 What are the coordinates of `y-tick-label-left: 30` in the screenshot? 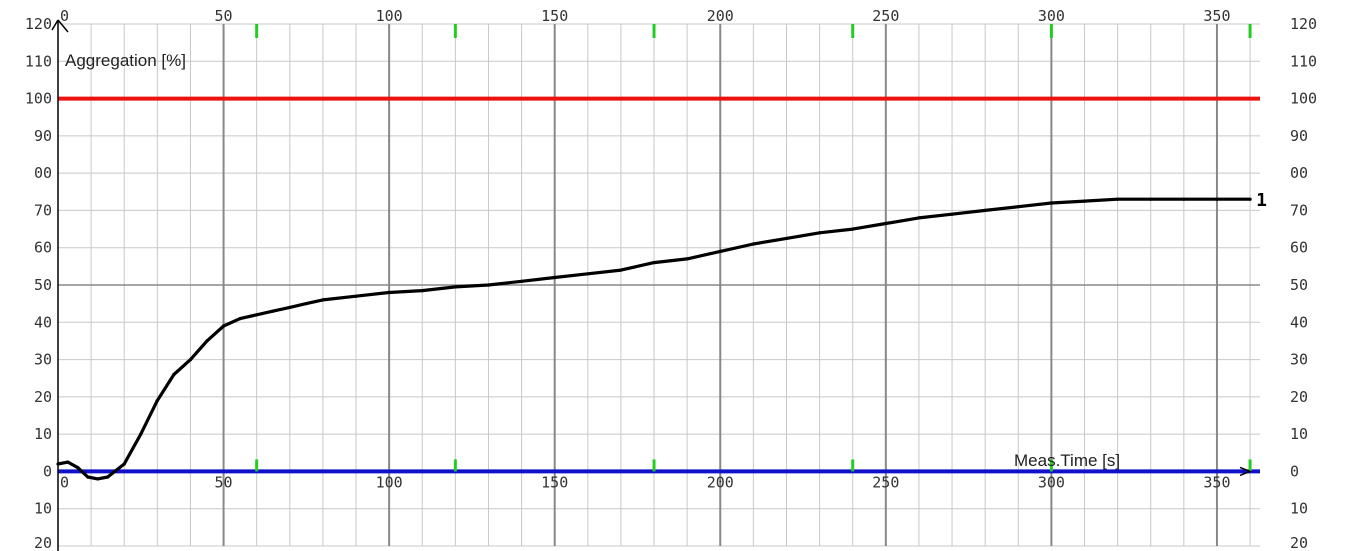 It's located at (43, 360).